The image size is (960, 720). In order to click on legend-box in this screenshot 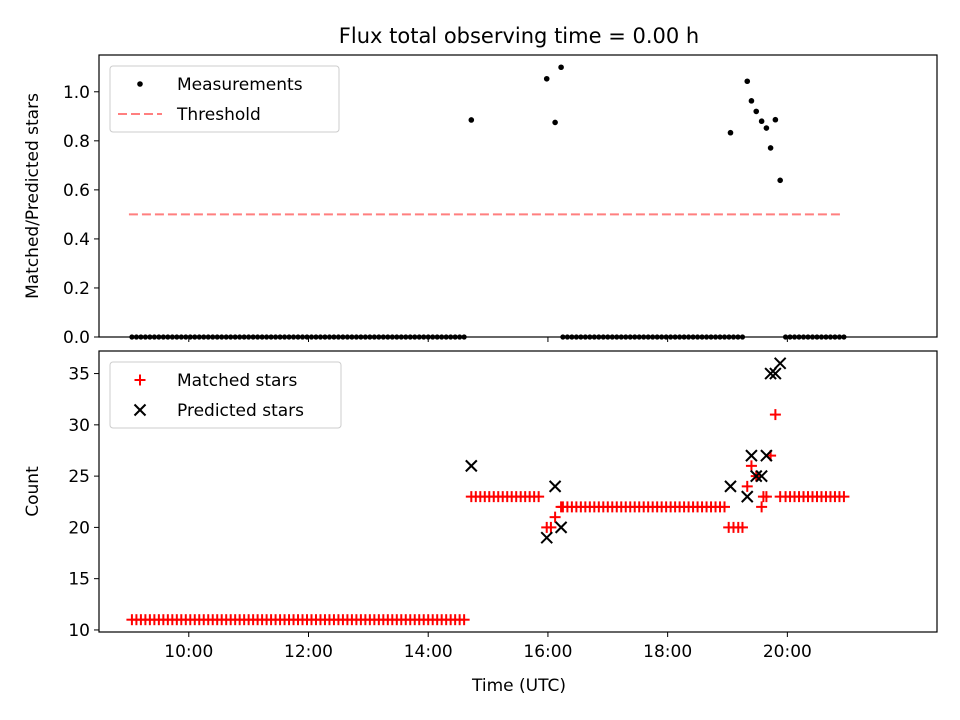, I will do `click(225, 395)`.